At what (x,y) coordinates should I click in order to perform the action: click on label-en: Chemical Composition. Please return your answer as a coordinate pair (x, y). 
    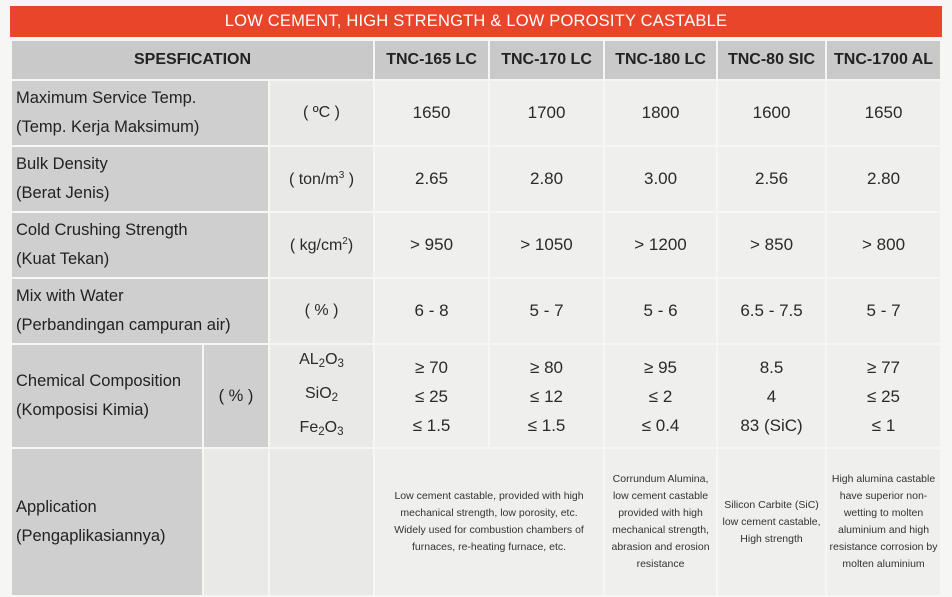
    Looking at the image, I should click on (99, 381).